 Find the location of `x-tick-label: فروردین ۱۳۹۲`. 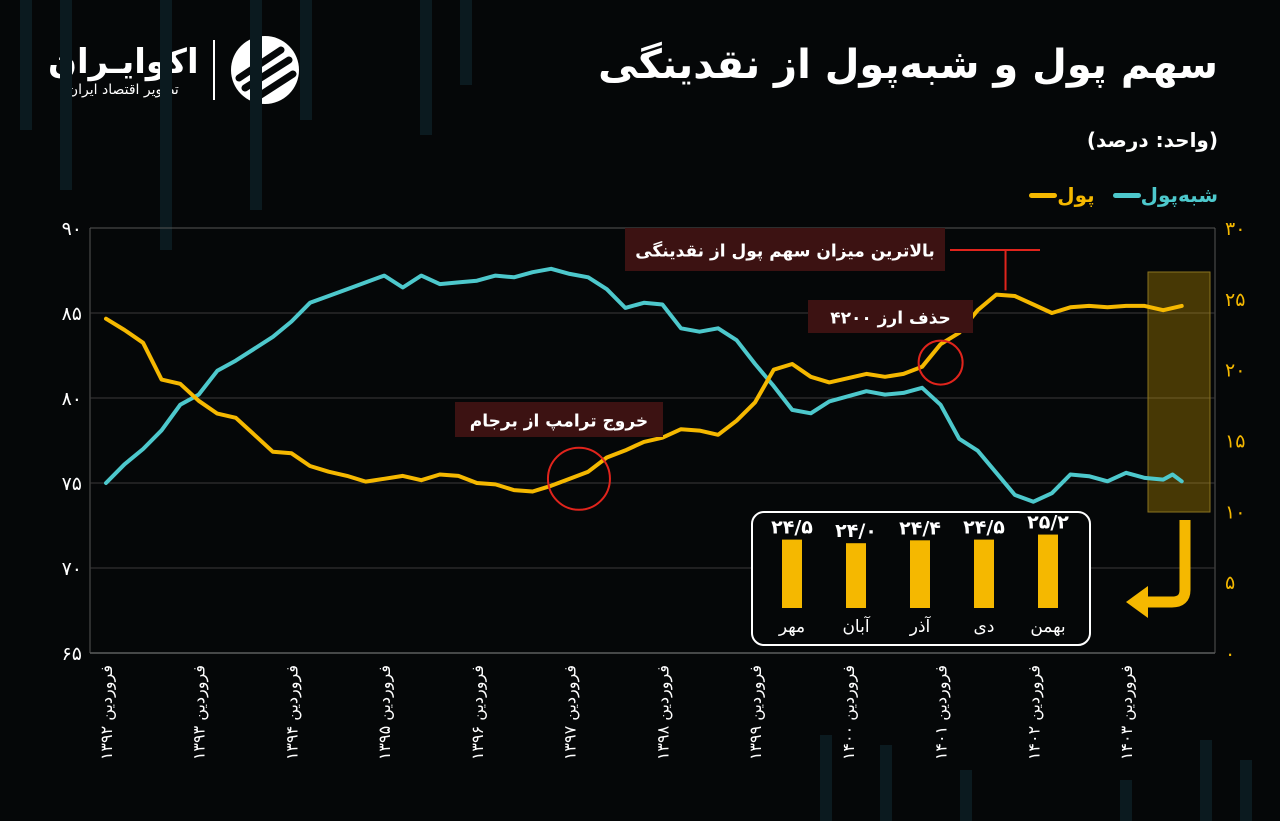

x-tick-label: فروردین ۱۳۹۲ is located at coordinates (107, 712).